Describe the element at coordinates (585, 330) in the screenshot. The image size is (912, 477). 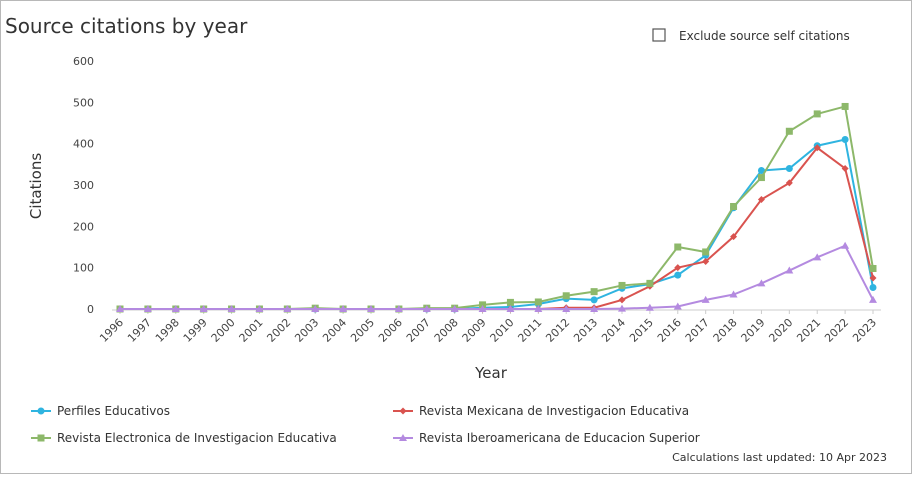
I see `x-tick-label: 2013` at that location.